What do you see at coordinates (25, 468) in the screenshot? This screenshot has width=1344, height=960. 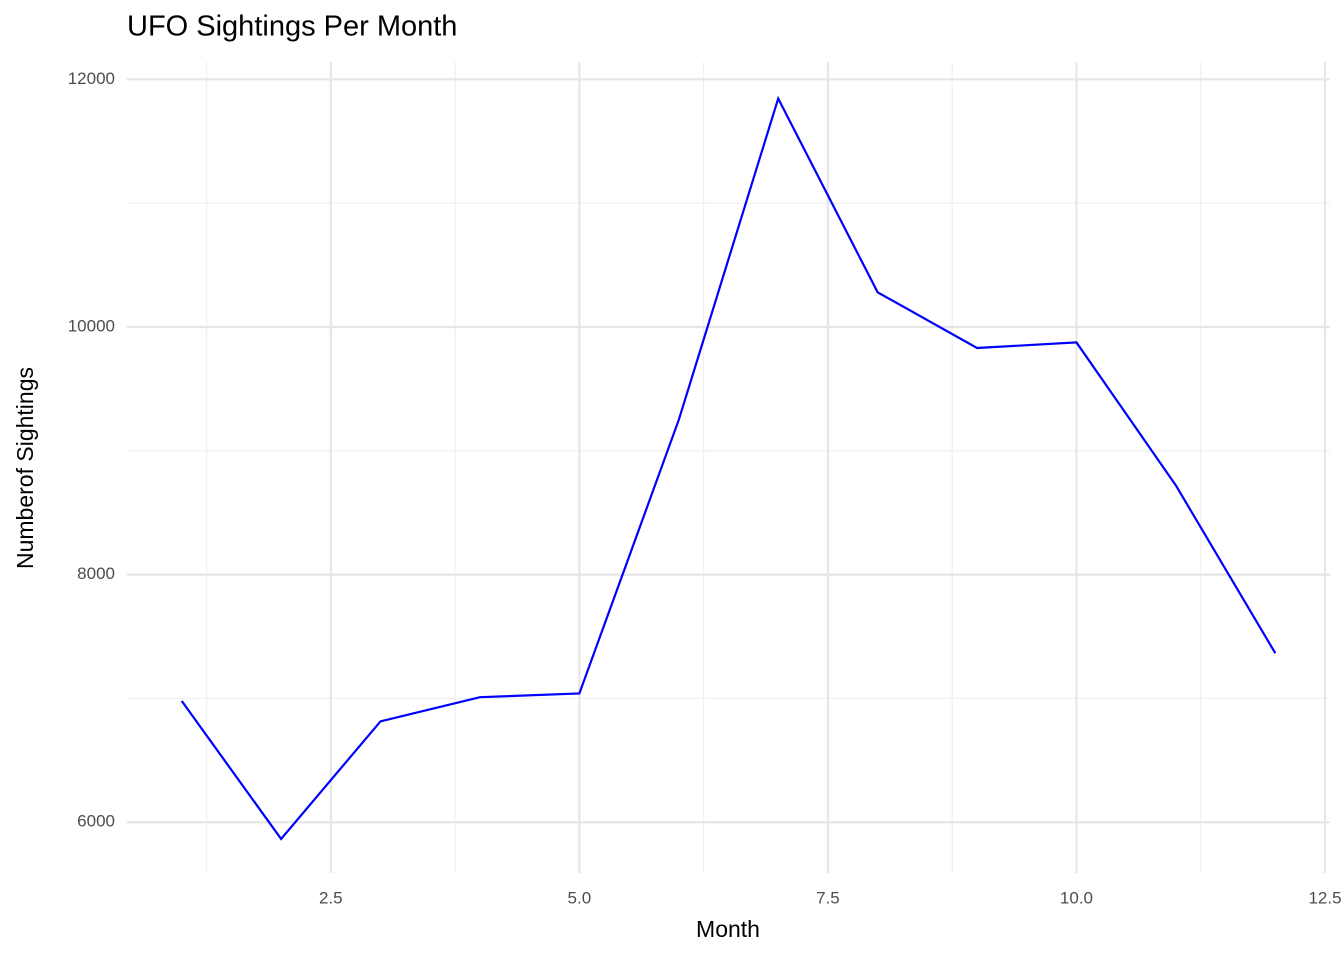 I see `y-axis-title: Numberof Sightings` at bounding box center [25, 468].